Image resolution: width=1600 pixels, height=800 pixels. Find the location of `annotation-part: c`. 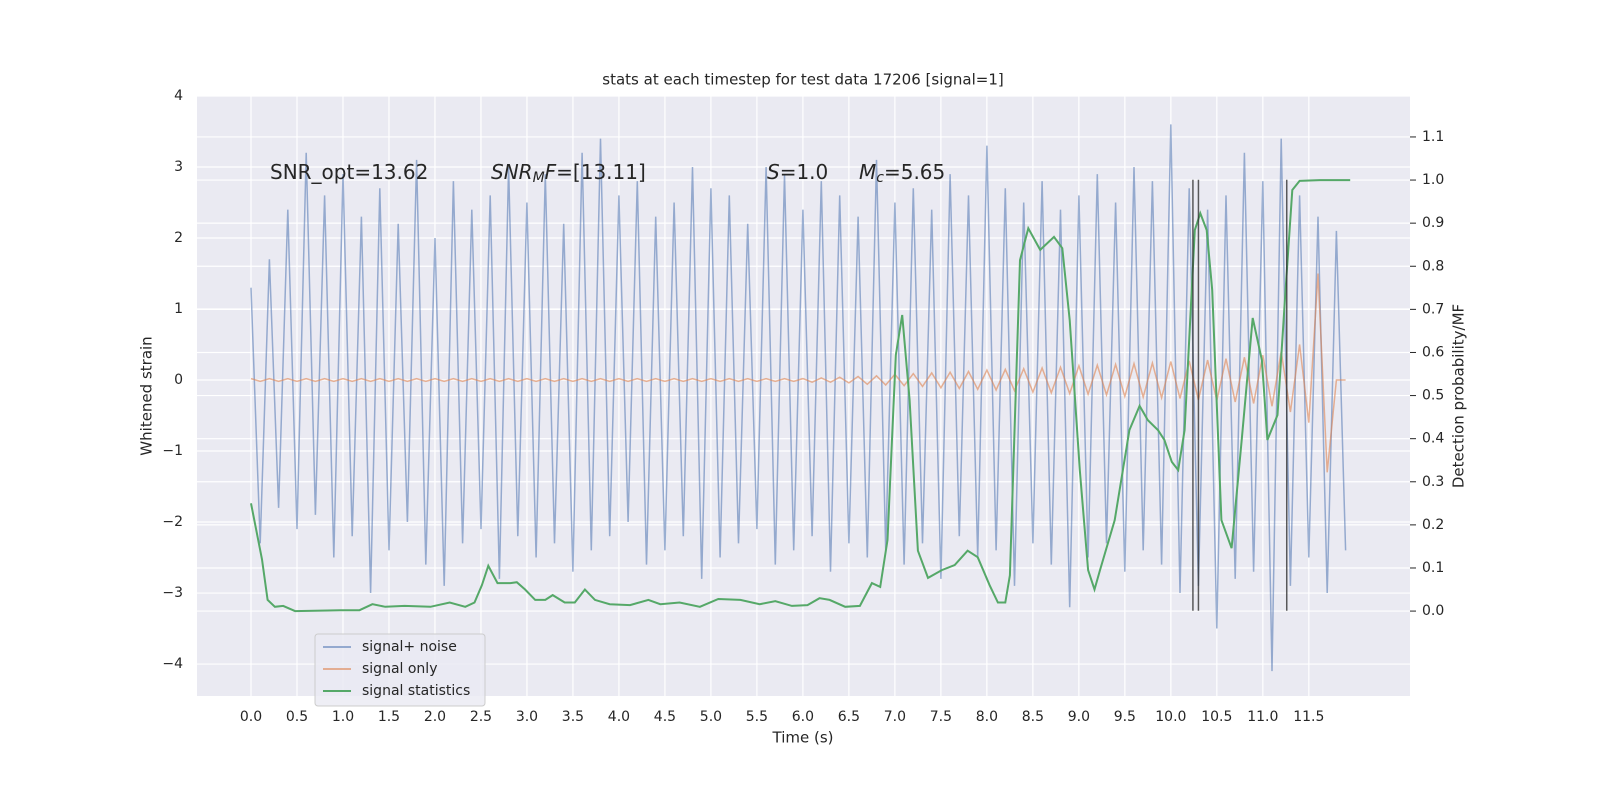

annotation-part: c is located at coordinates (880, 178).